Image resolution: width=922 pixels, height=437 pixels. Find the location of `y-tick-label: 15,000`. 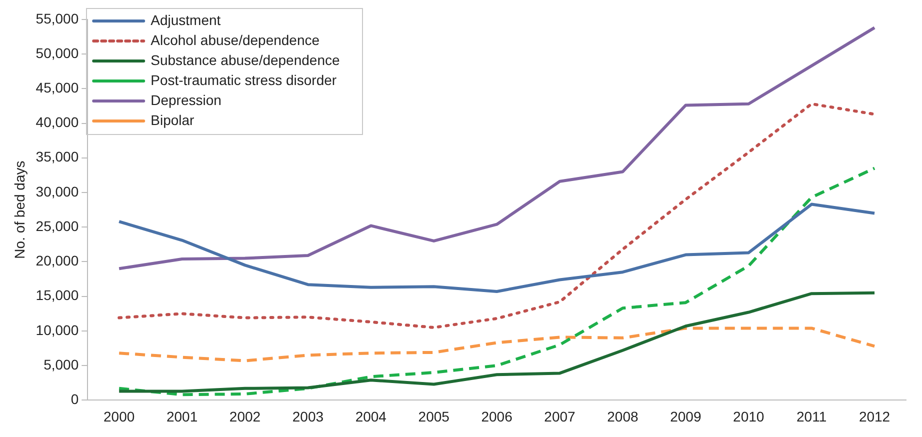

y-tick-label: 15,000 is located at coordinates (57, 295).